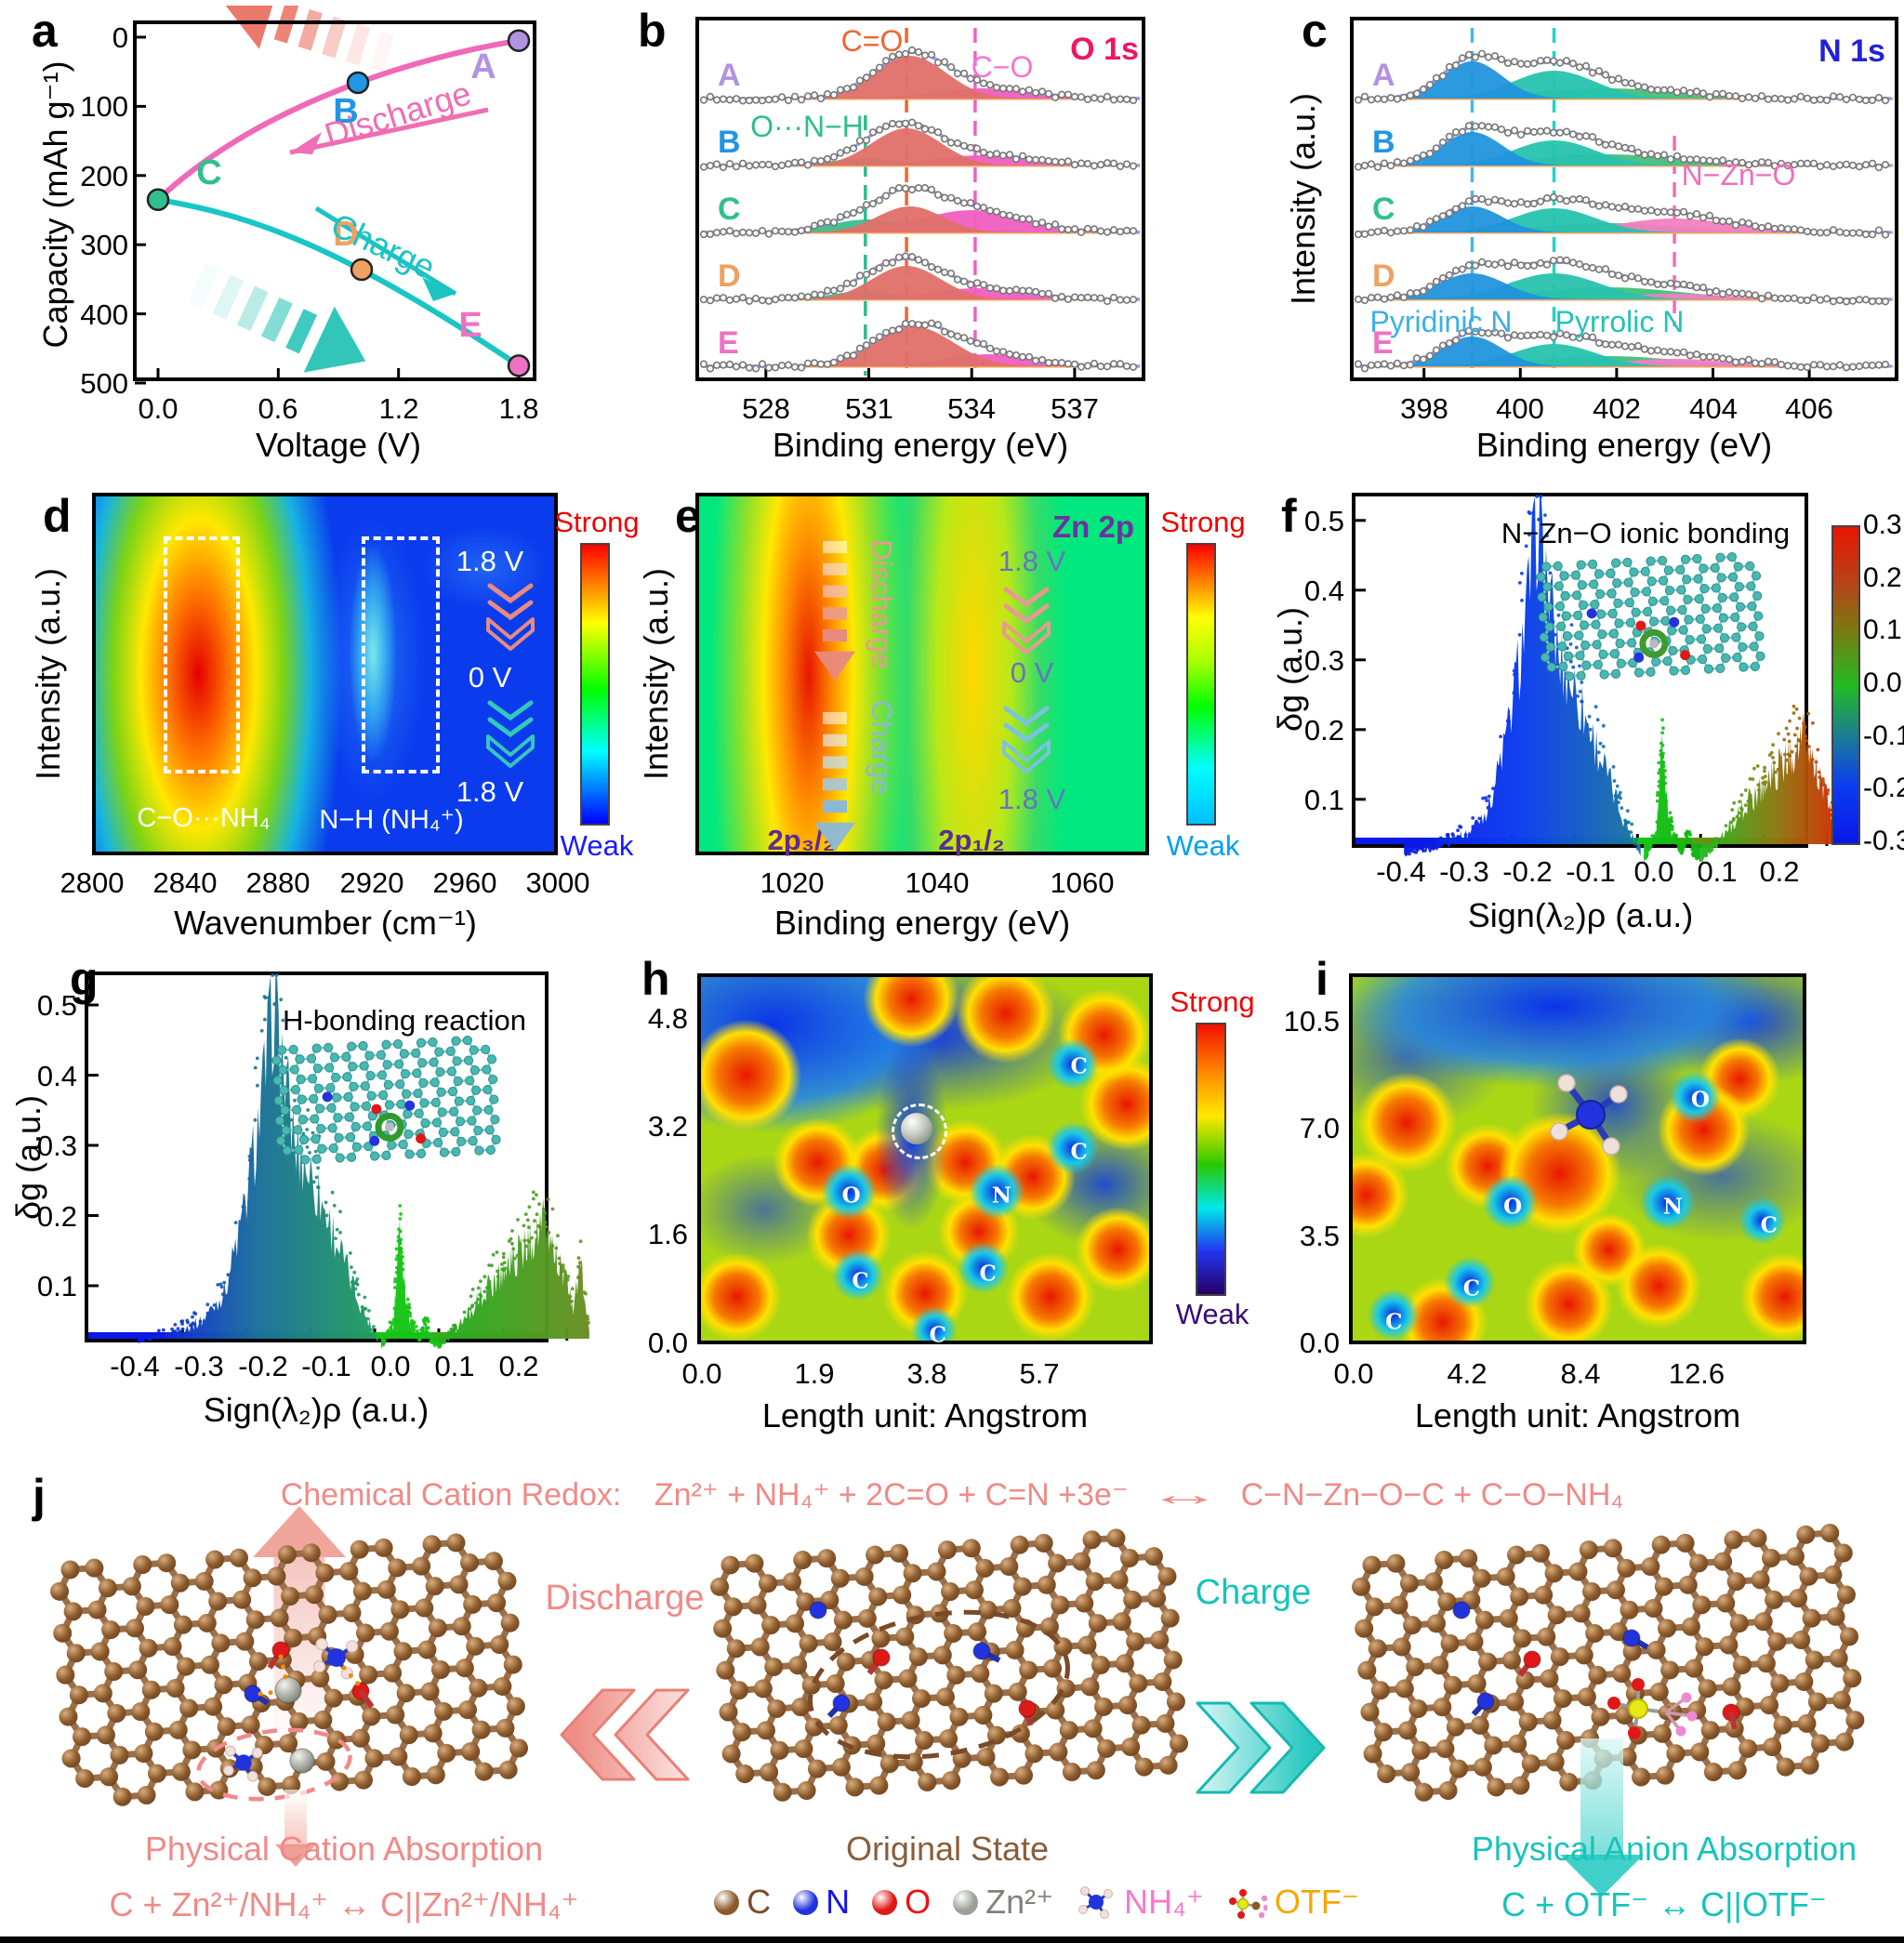 The image size is (1904, 1943). I want to click on redox-lhs: Zn²⁺ + NH₄⁺ + 2C=O + C=N +3e⁻, so click(891, 1495).